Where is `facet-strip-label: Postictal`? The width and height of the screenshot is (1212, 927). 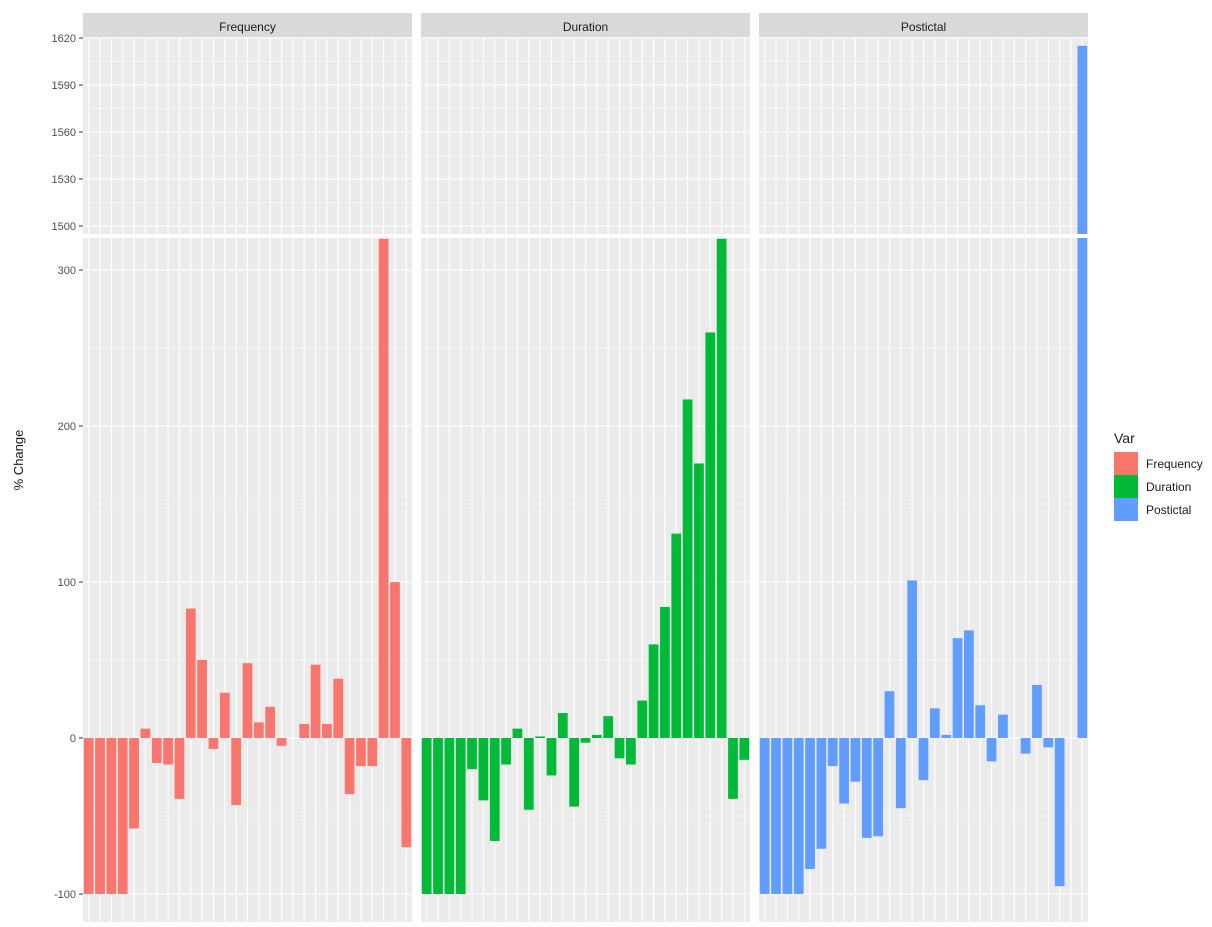
facet-strip-label: Postictal is located at coordinates (923, 27).